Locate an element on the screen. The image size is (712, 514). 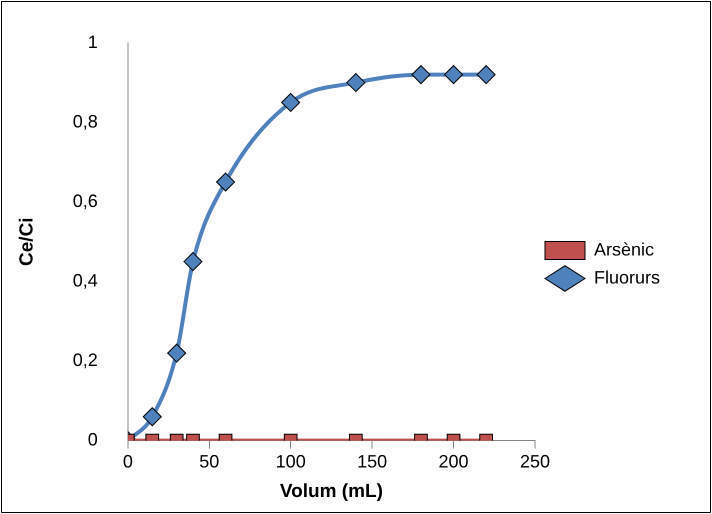
x-tick-label: 50 is located at coordinates (209, 461).